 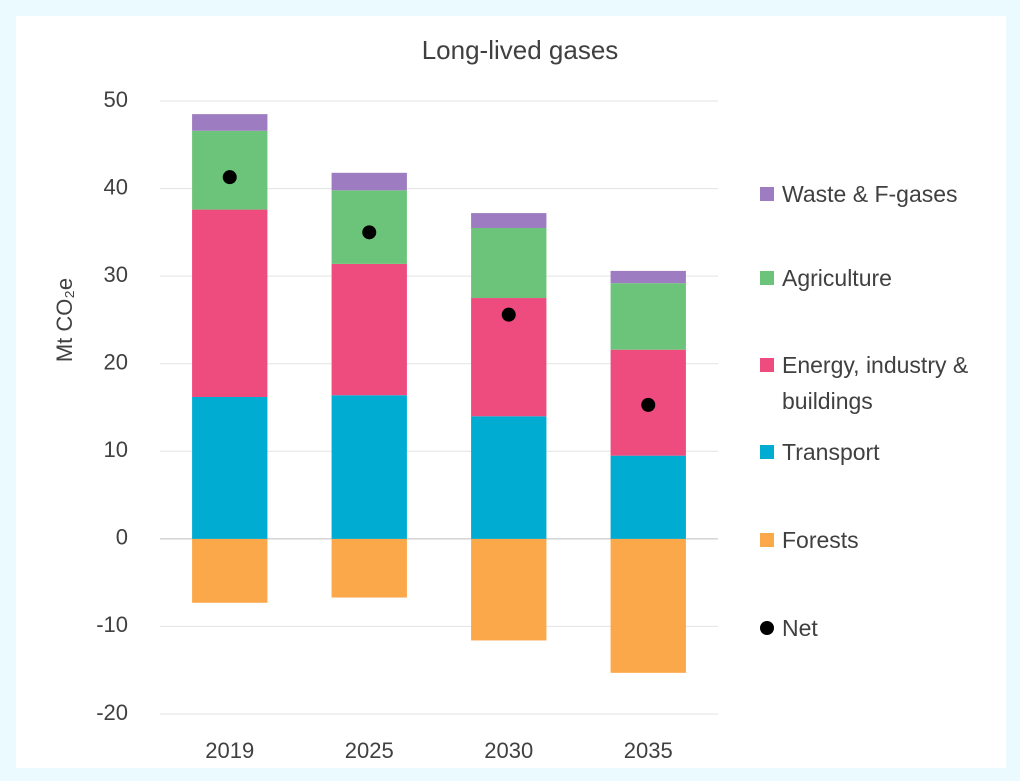 I want to click on y-tick-label: 30, so click(x=116, y=274).